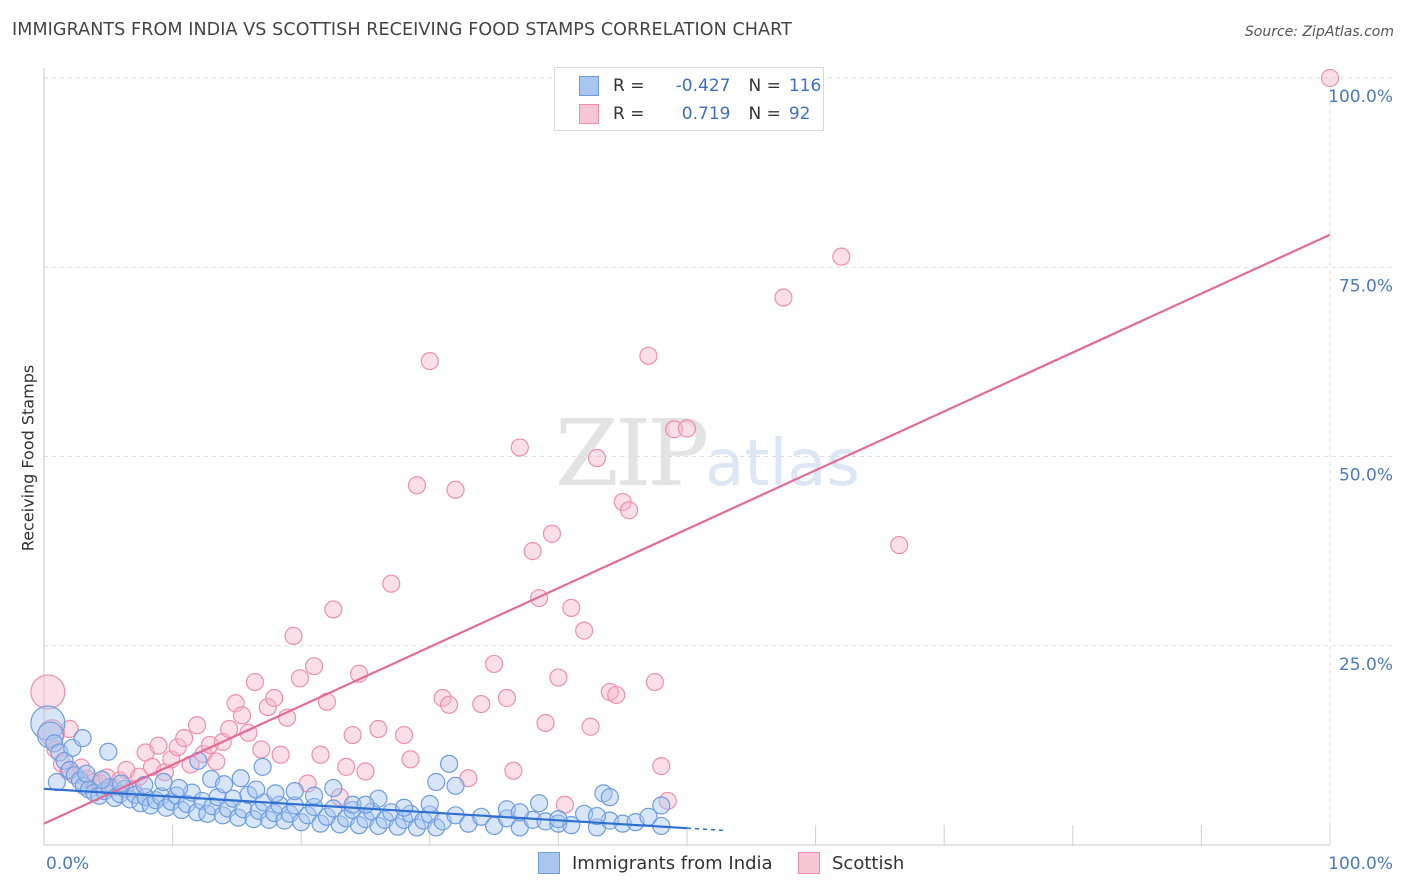 The image size is (1406, 892). What do you see at coordinates (782, 464) in the screenshot?
I see `watermark-atlas: atlas` at bounding box center [782, 464].